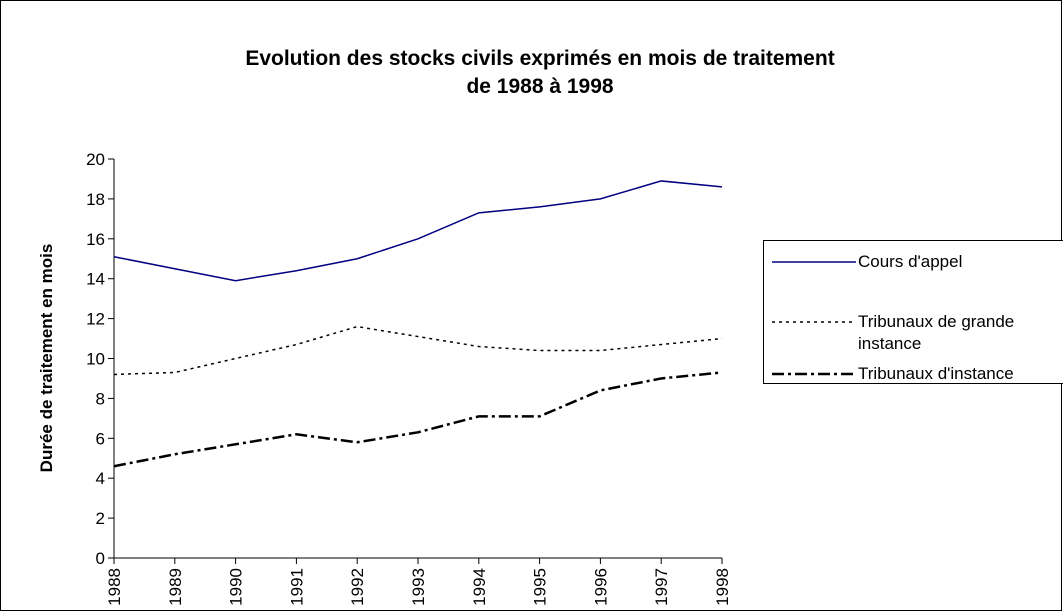 This screenshot has width=1063, height=612. I want to click on y-tick-label: 0, so click(100, 558).